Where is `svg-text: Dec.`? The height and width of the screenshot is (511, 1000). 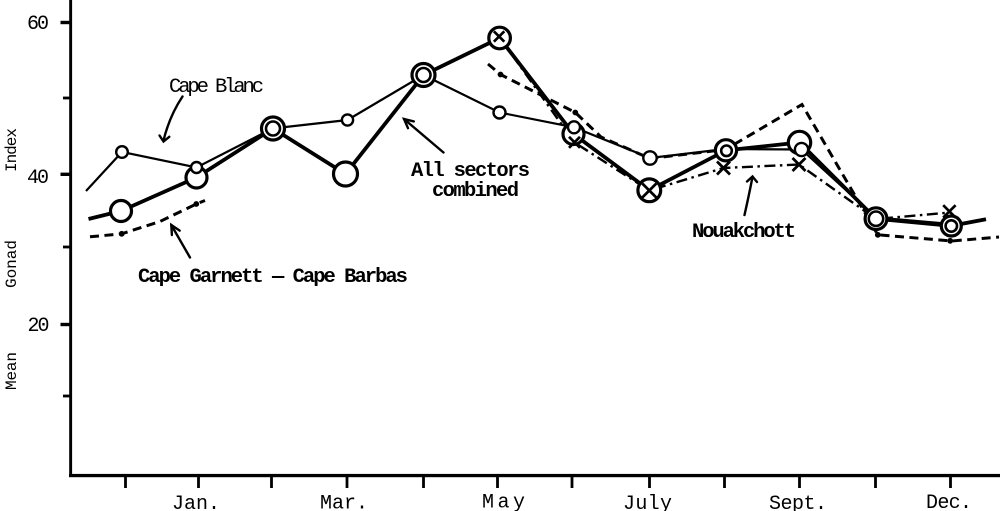 svg-text: Dec. is located at coordinates (949, 501).